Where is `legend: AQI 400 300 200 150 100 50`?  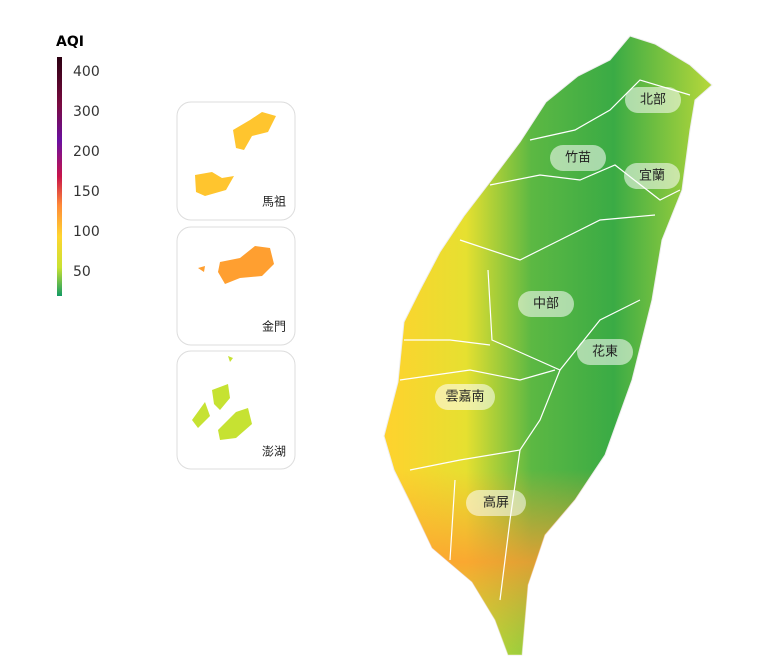
legend: AQI 400 300 200 150 100 50 is located at coordinates (78, 165).